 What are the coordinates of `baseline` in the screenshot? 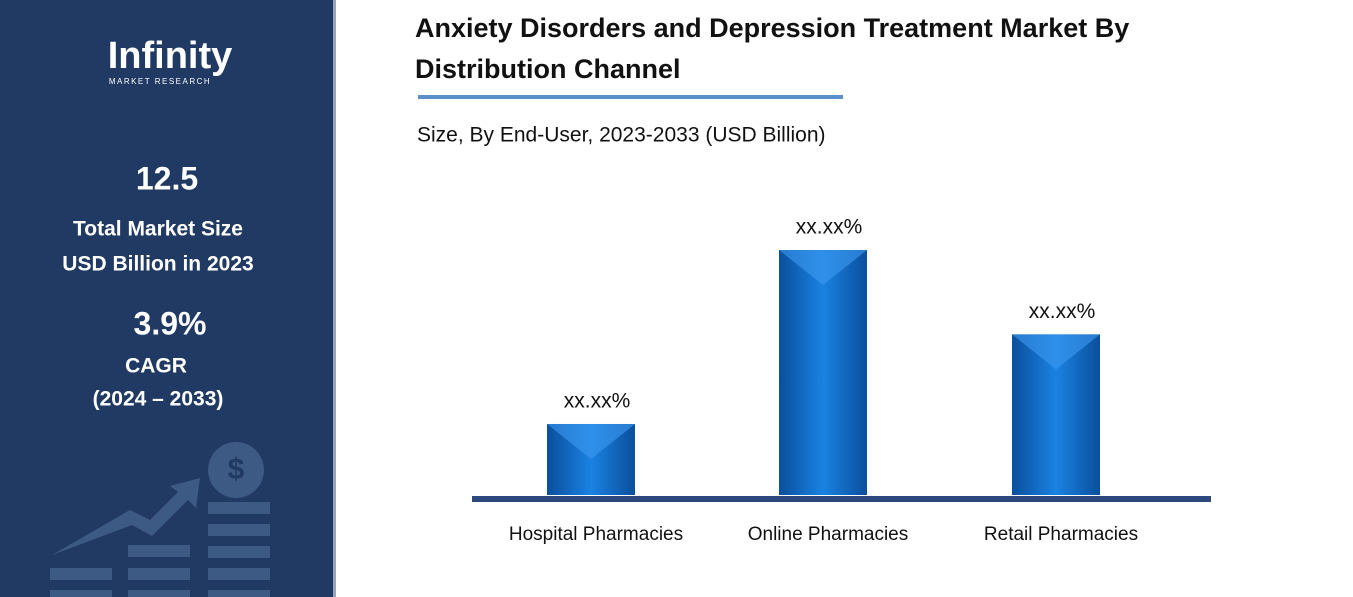 It's located at (841, 499).